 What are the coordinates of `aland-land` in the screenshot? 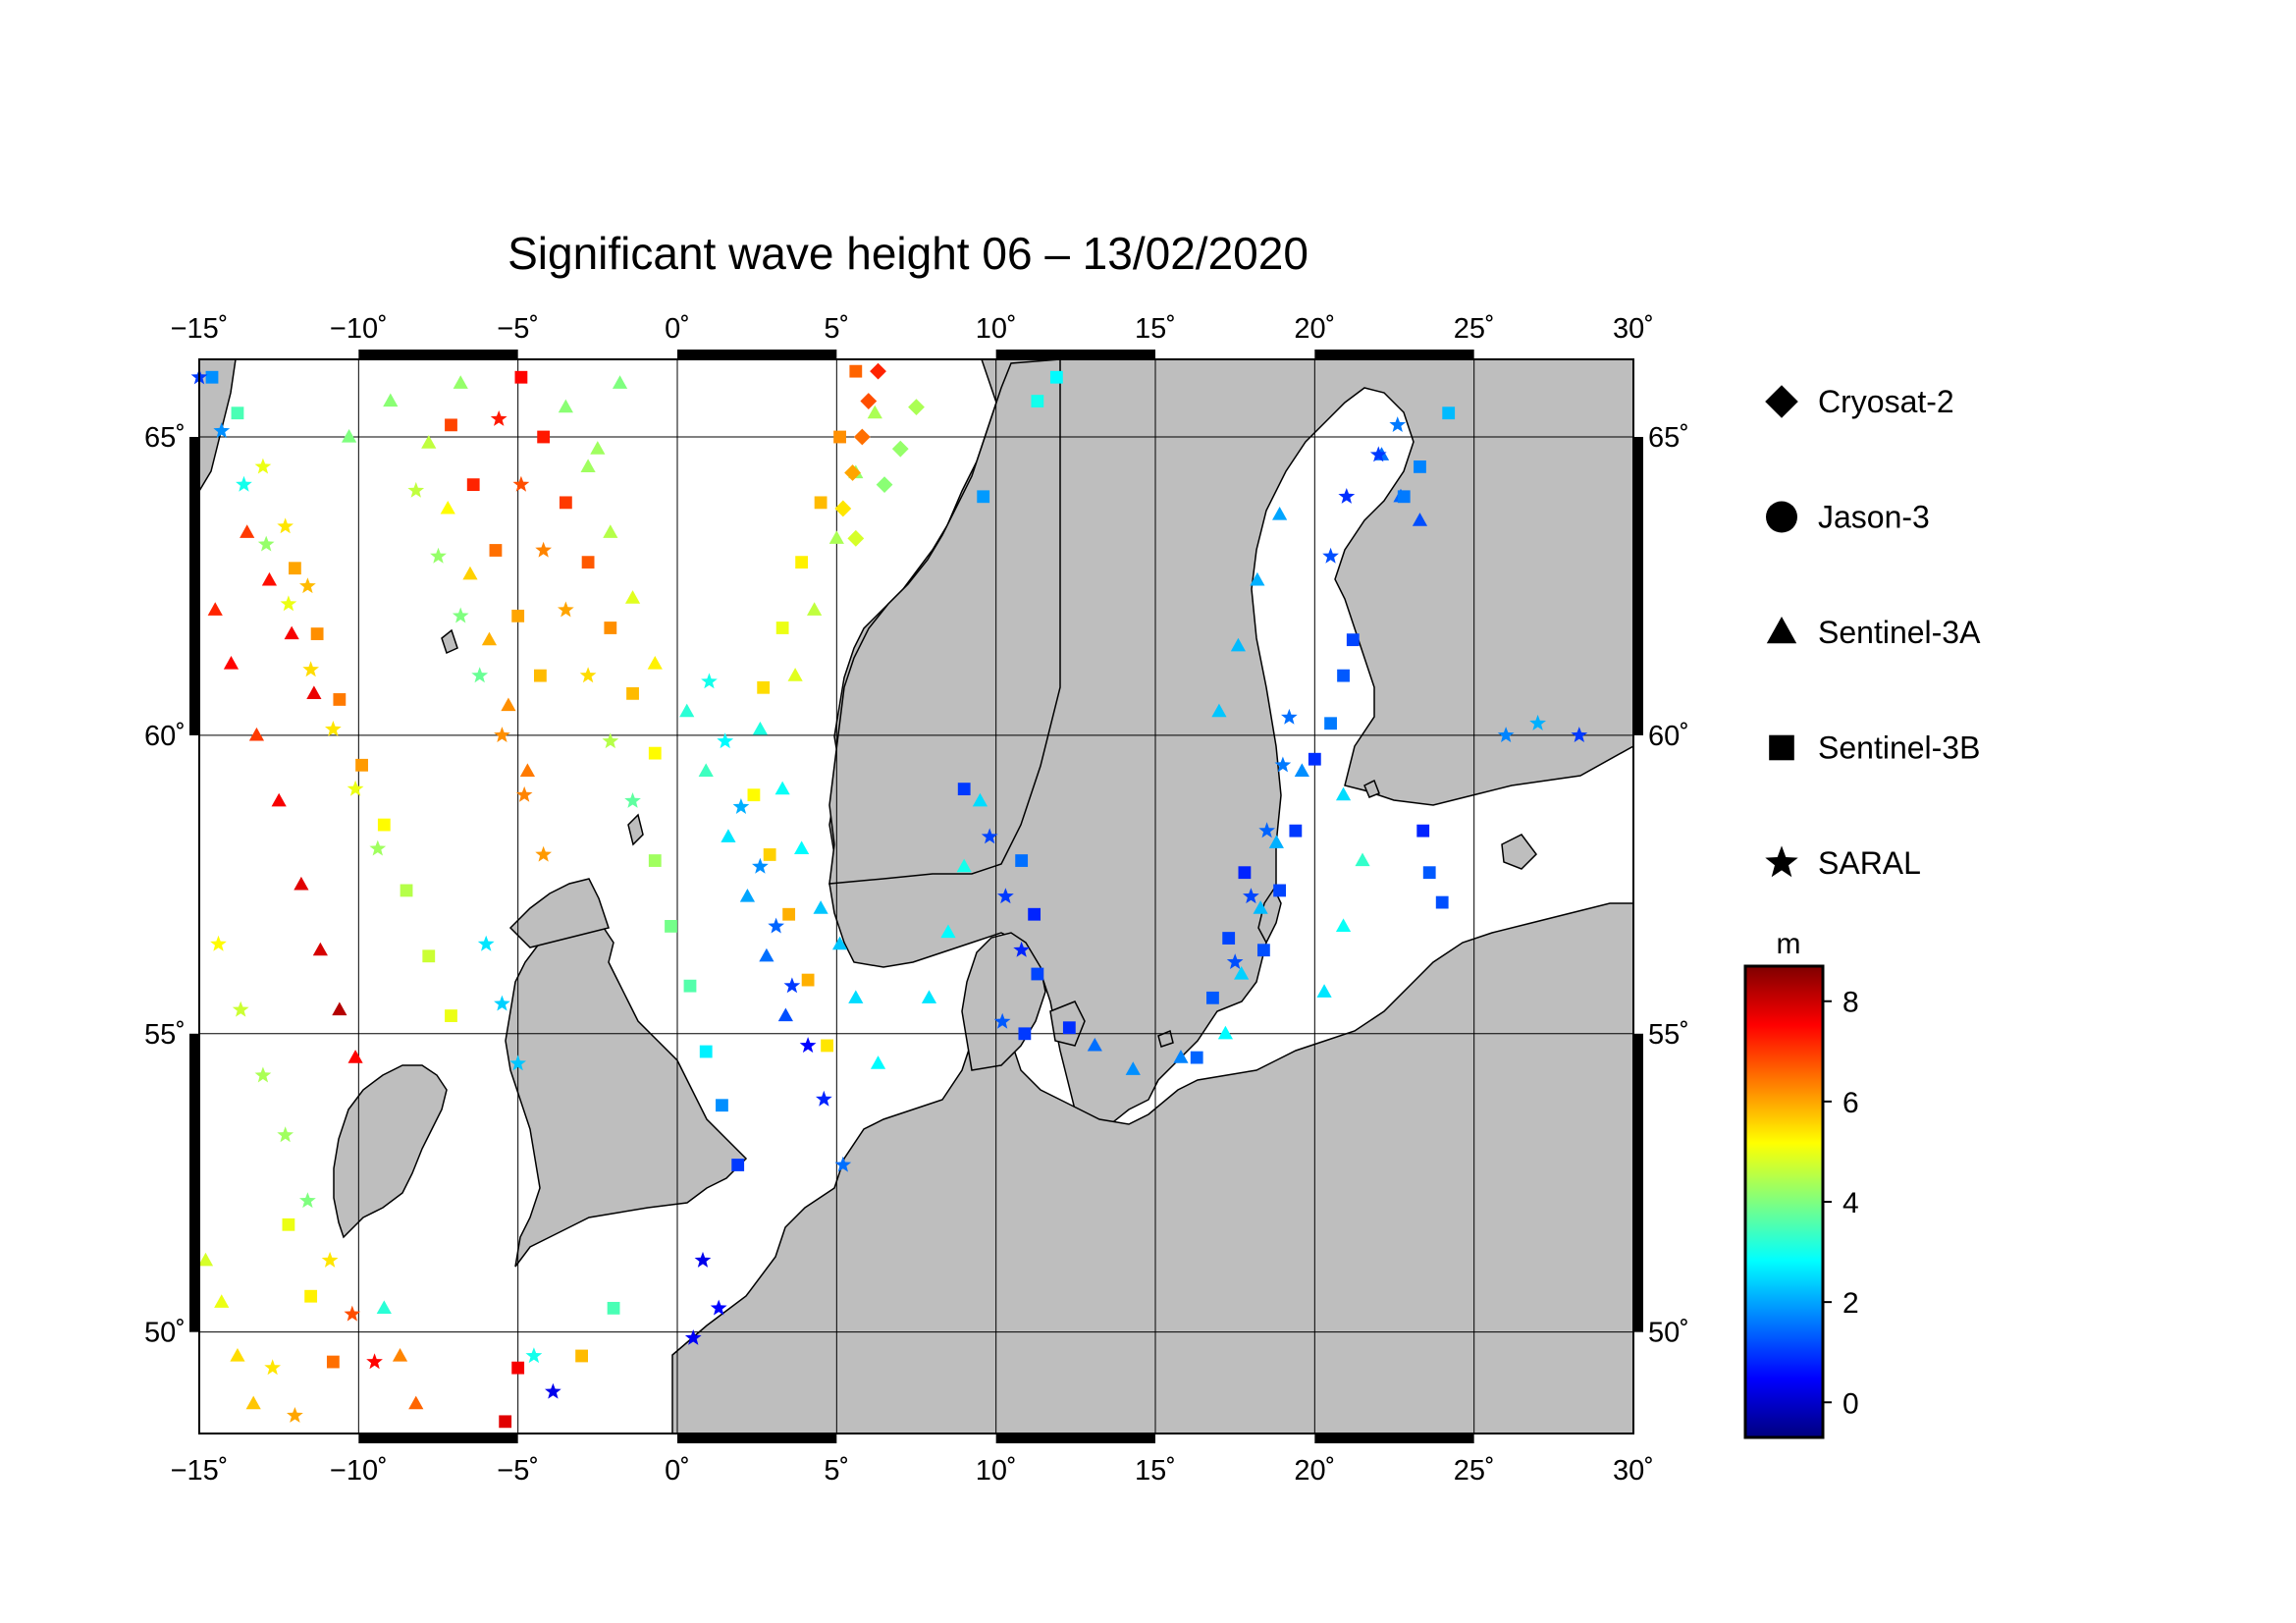 It's located at (1371, 788).